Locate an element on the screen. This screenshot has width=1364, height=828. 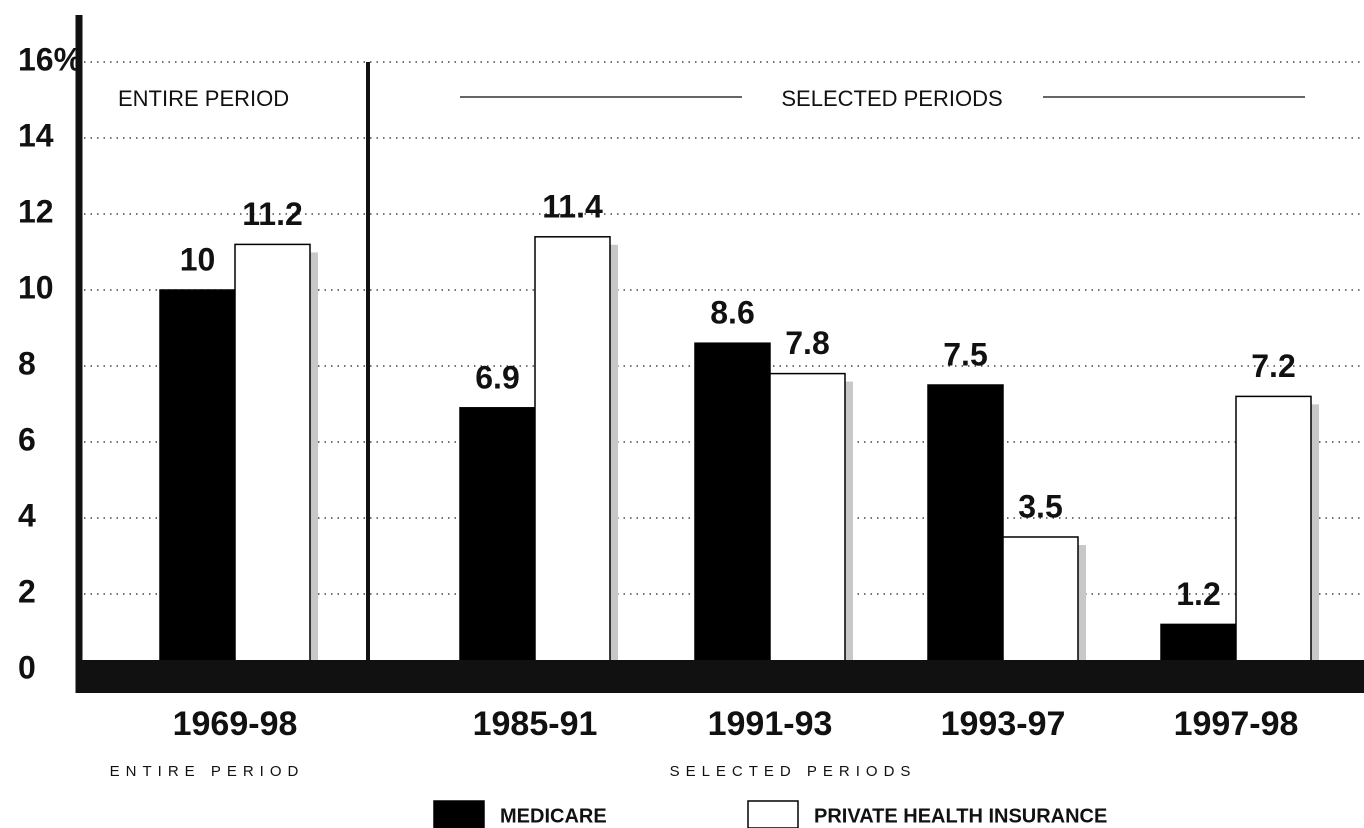
y-tick-label: 2 is located at coordinates (27, 591).